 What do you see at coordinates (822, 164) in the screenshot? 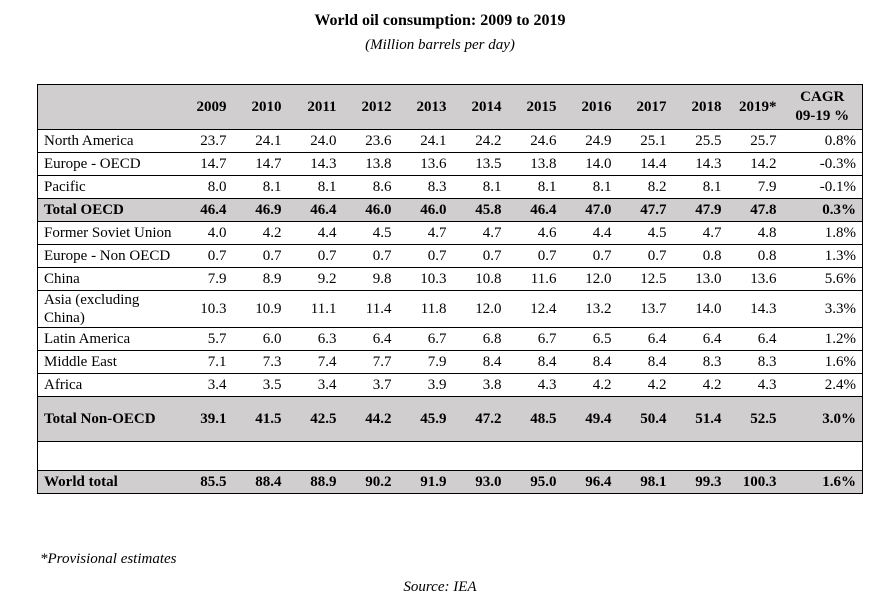
I see `cell: -0.3%` at bounding box center [822, 164].